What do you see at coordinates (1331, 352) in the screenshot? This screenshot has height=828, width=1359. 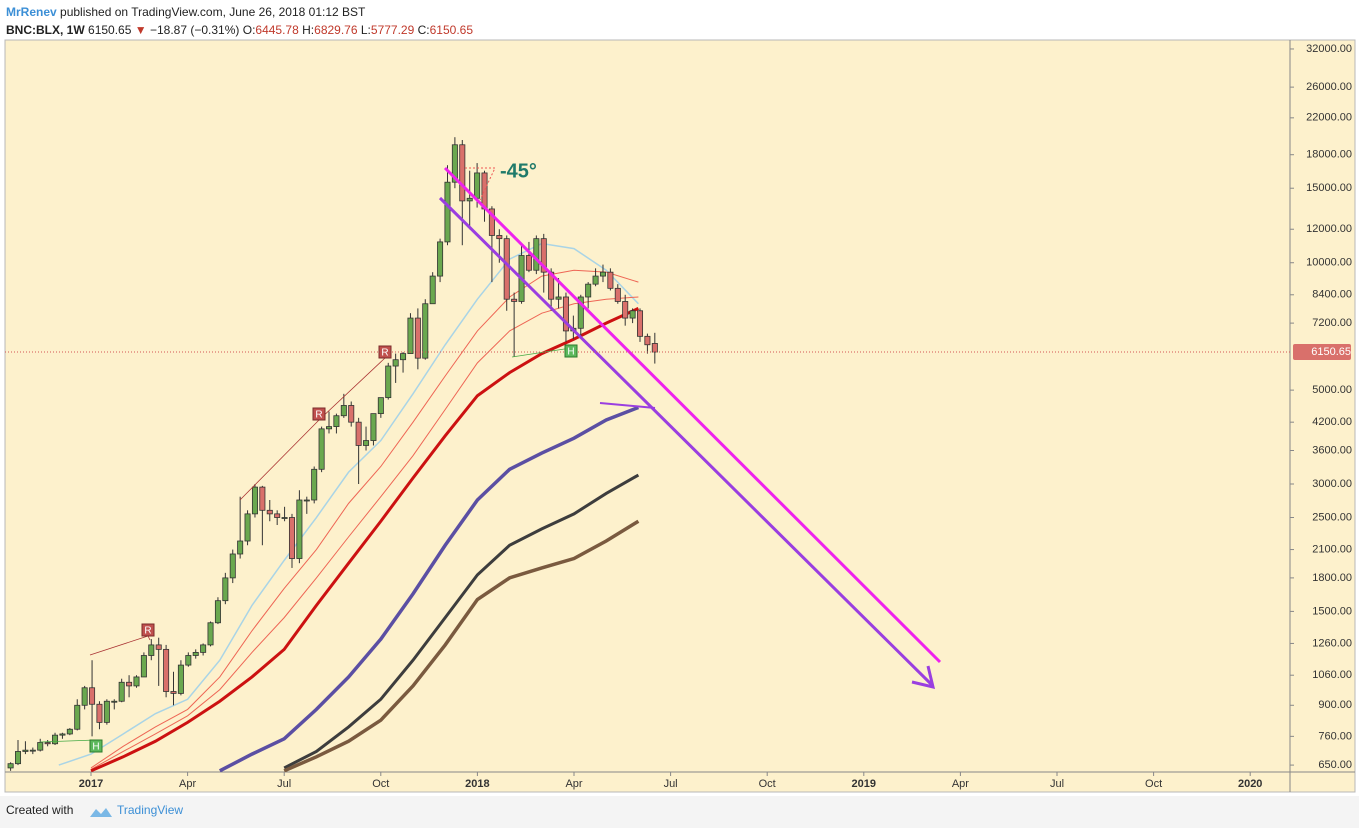 I see `last-price-label: 6150.65` at bounding box center [1331, 352].